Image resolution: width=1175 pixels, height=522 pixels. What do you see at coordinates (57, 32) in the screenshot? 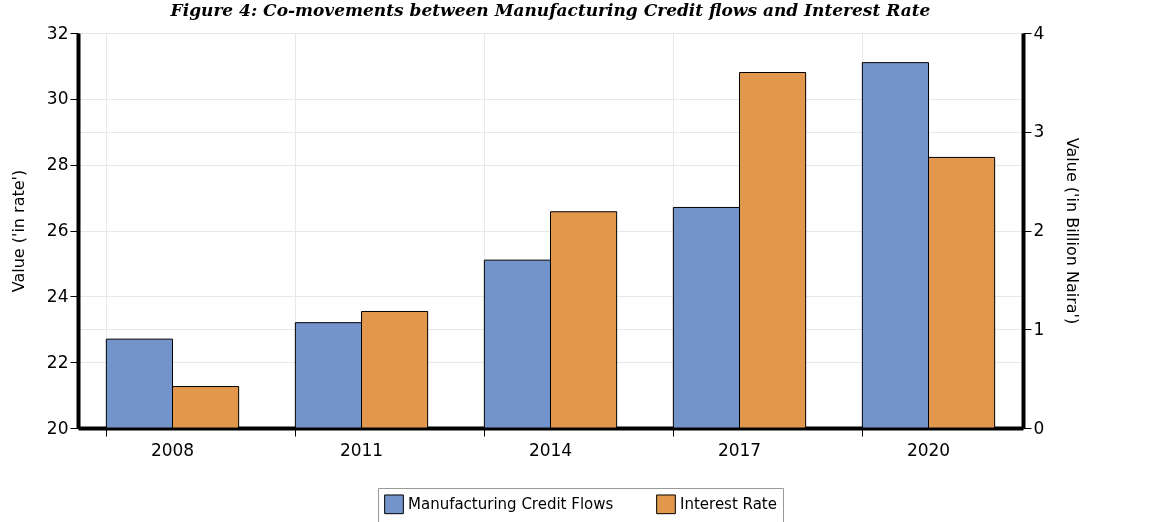
I see `y-tick-label: 32` at bounding box center [57, 32].